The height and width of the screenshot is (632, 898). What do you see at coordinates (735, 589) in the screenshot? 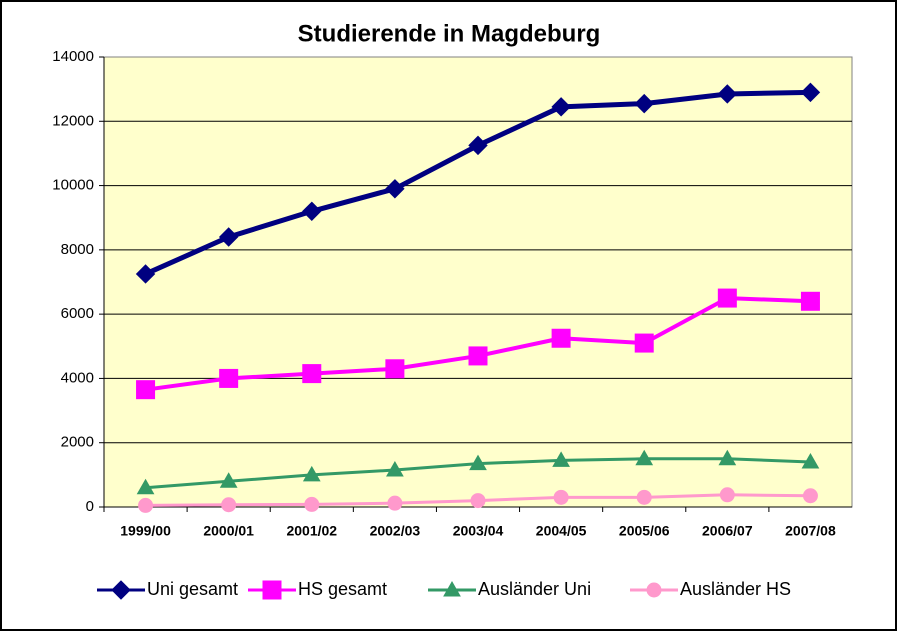
I see `legend-label: Ausländer HS` at bounding box center [735, 589].